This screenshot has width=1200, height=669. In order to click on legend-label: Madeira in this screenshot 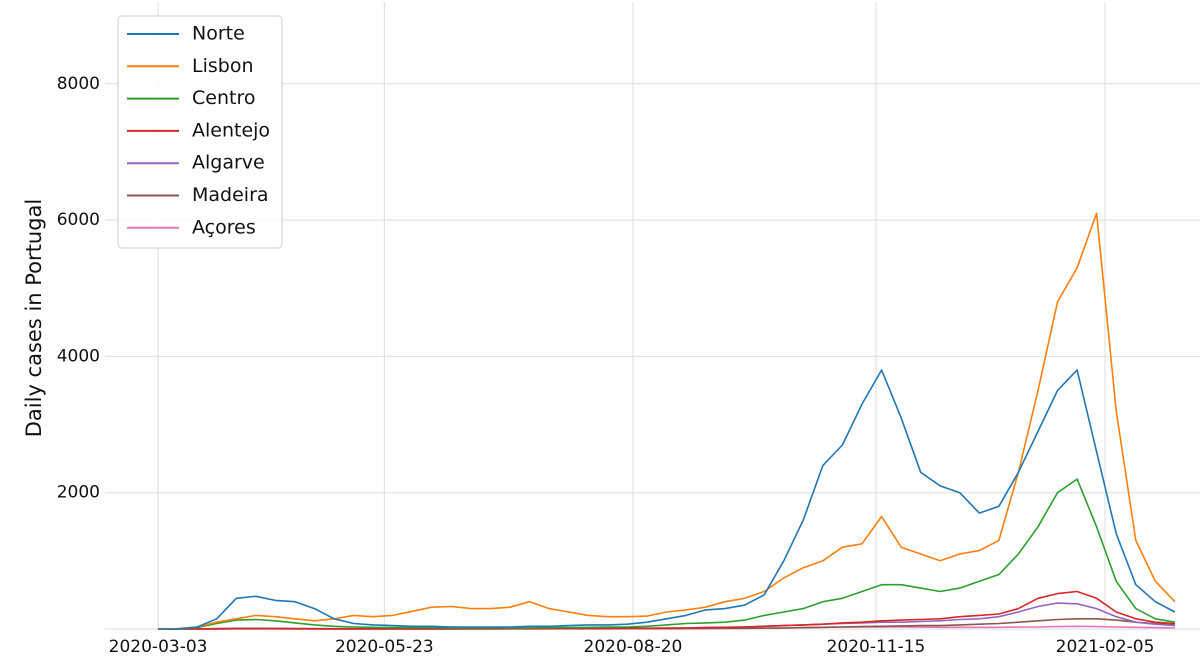, I will do `click(230, 195)`.